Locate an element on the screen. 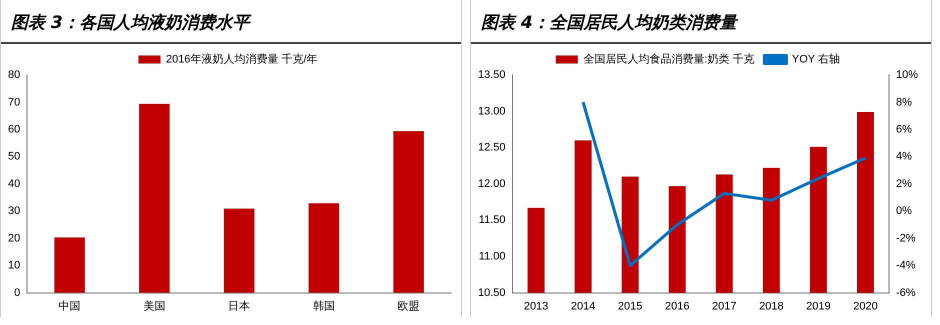  y-tick-label: 11.00 is located at coordinates (492, 256).